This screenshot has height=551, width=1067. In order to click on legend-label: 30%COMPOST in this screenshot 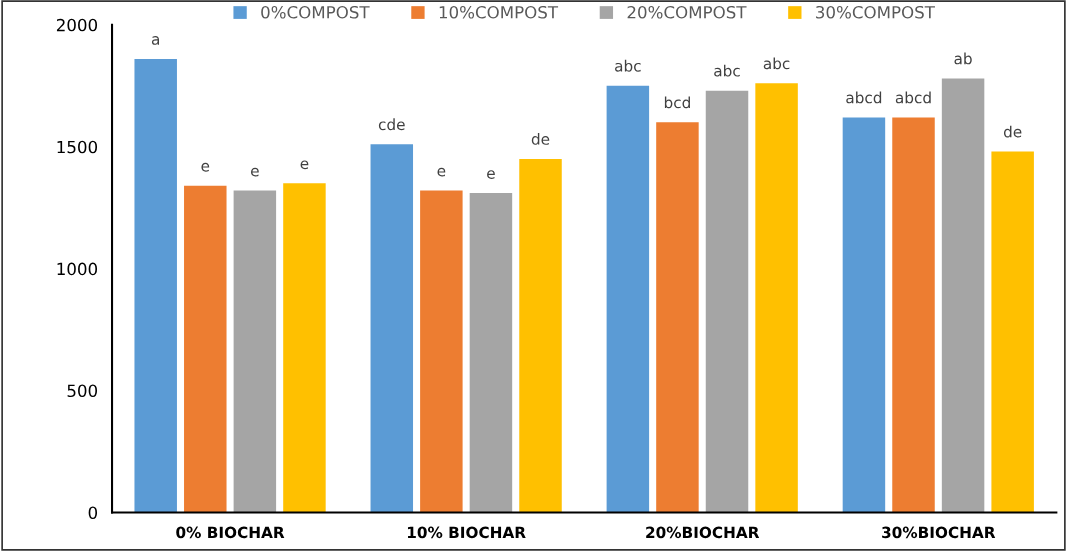, I will do `click(875, 12)`.